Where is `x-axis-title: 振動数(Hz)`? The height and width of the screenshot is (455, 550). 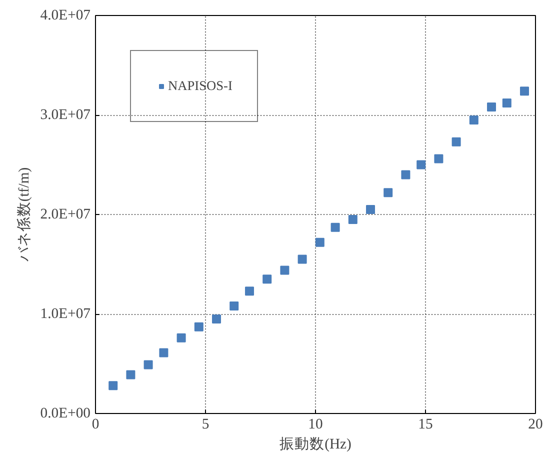 x-axis-title: 振動数(Hz) is located at coordinates (316, 444).